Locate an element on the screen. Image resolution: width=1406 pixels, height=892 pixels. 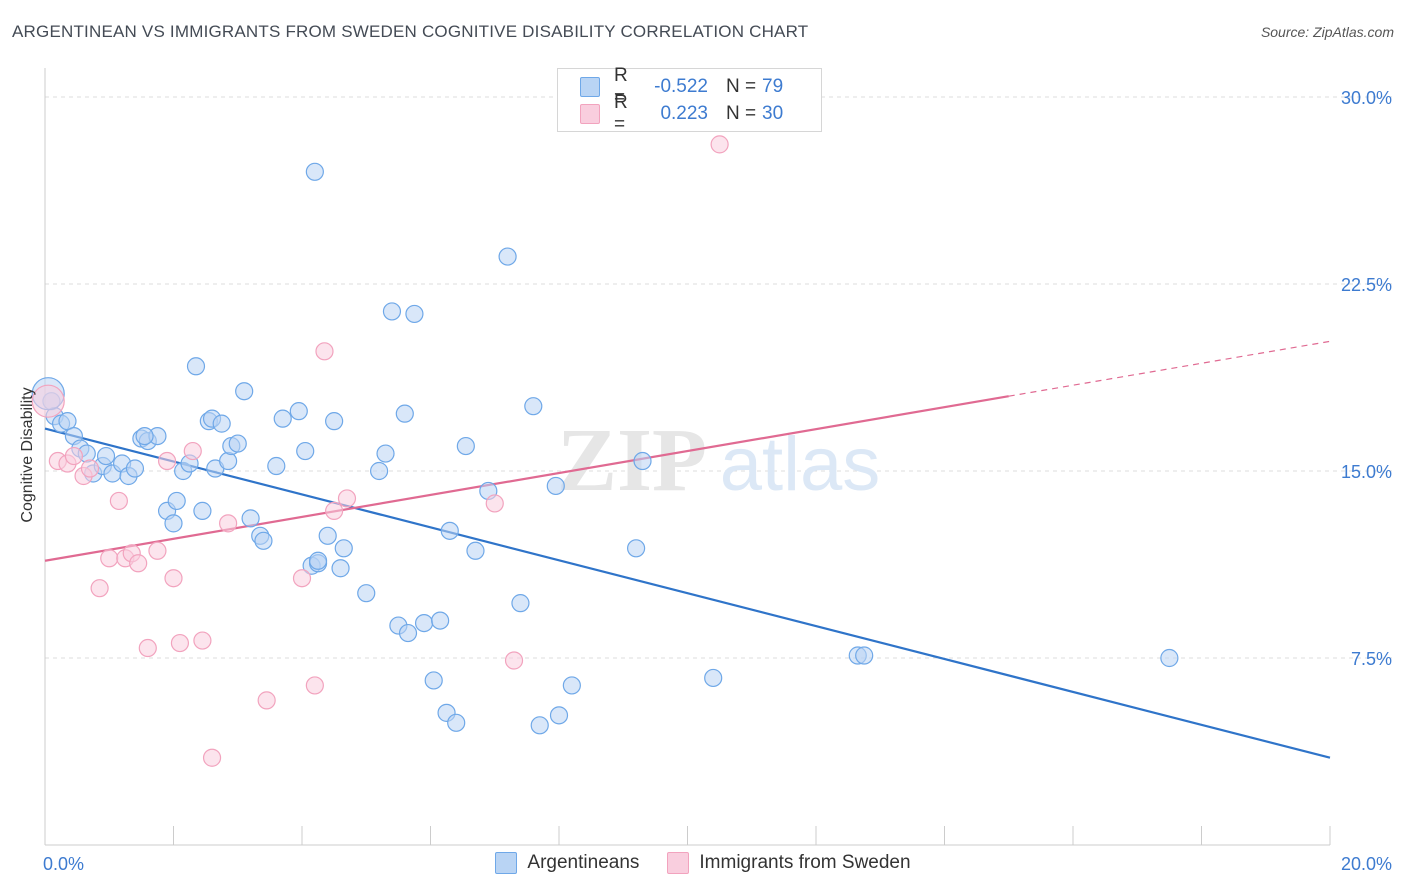
y-tick-label: 30.0% is located at coordinates (1366, 98).